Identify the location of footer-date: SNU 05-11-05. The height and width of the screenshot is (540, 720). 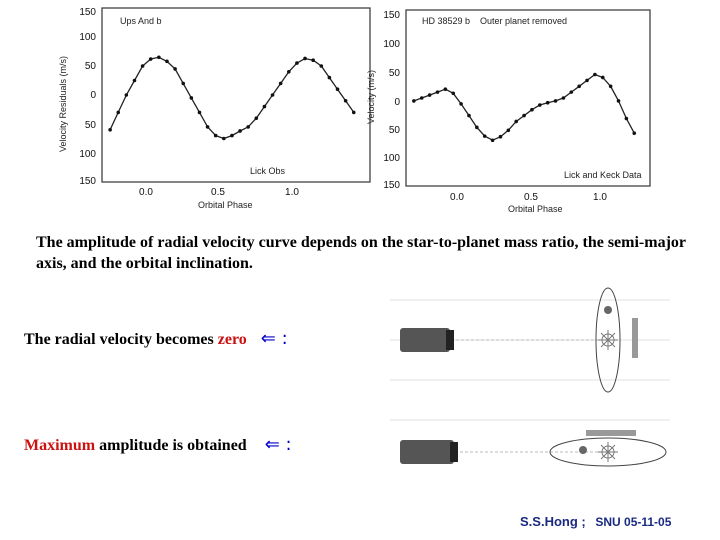
(633, 522).